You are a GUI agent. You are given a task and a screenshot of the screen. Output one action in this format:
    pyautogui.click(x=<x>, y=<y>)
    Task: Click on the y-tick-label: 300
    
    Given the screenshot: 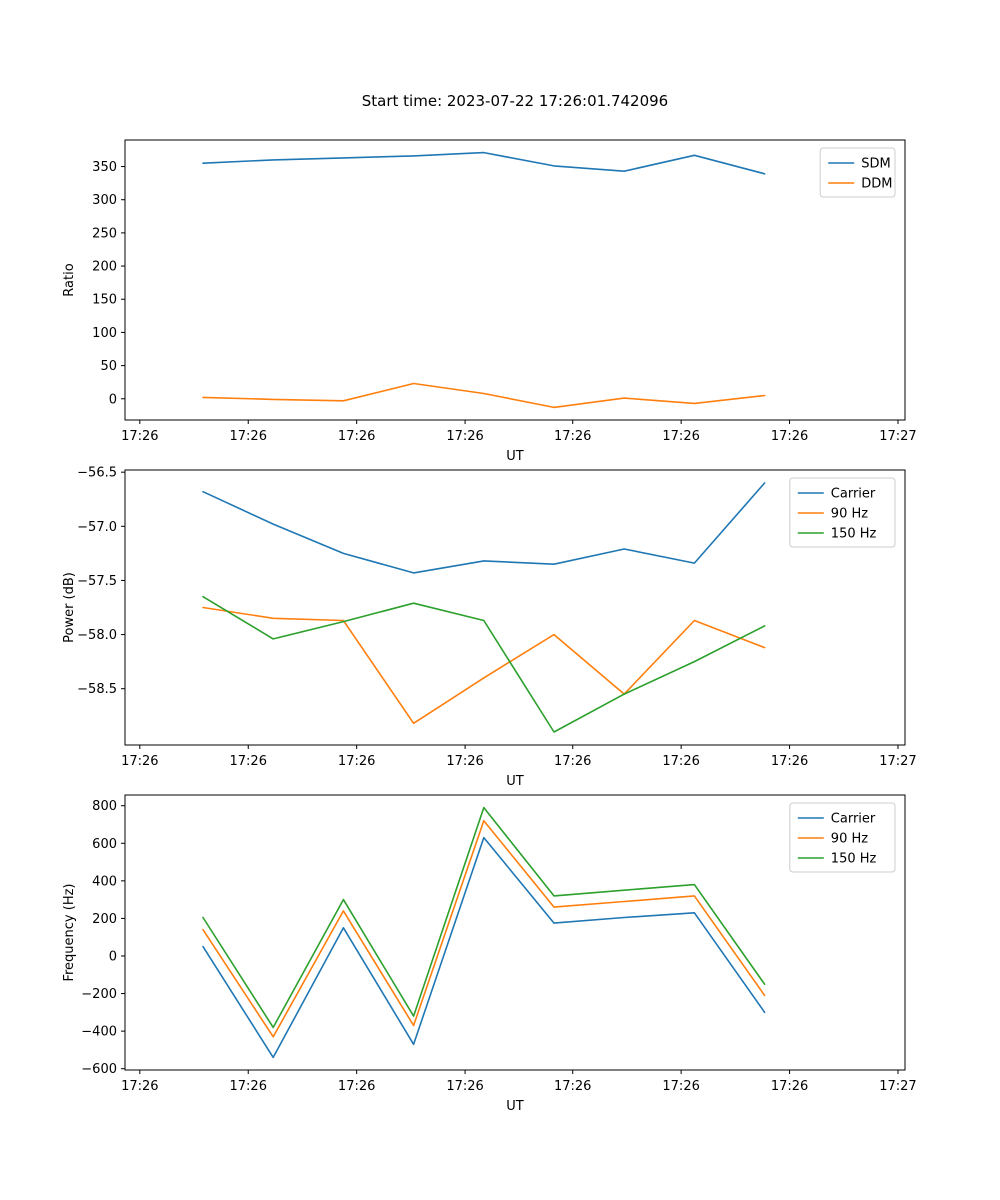 What is the action you would take?
    pyautogui.click(x=104, y=200)
    